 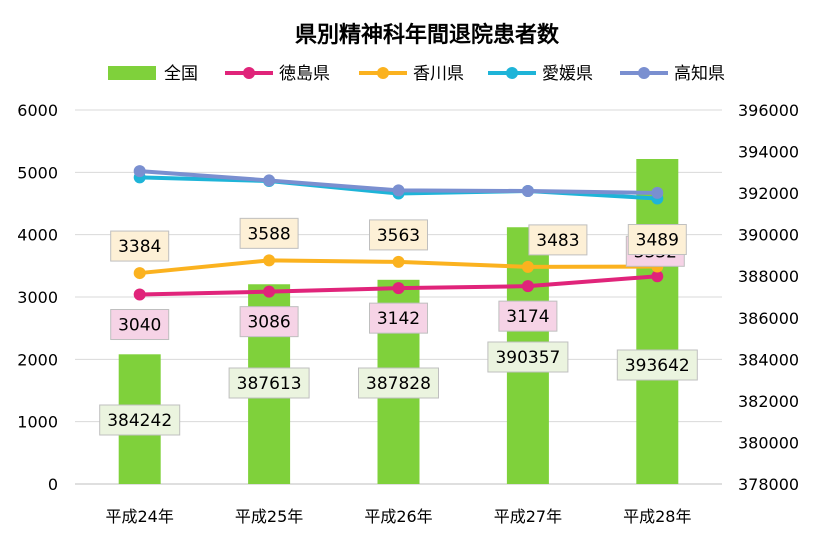 What do you see at coordinates (768, 484) in the screenshot?
I see `right-tick-label: 378000` at bounding box center [768, 484].